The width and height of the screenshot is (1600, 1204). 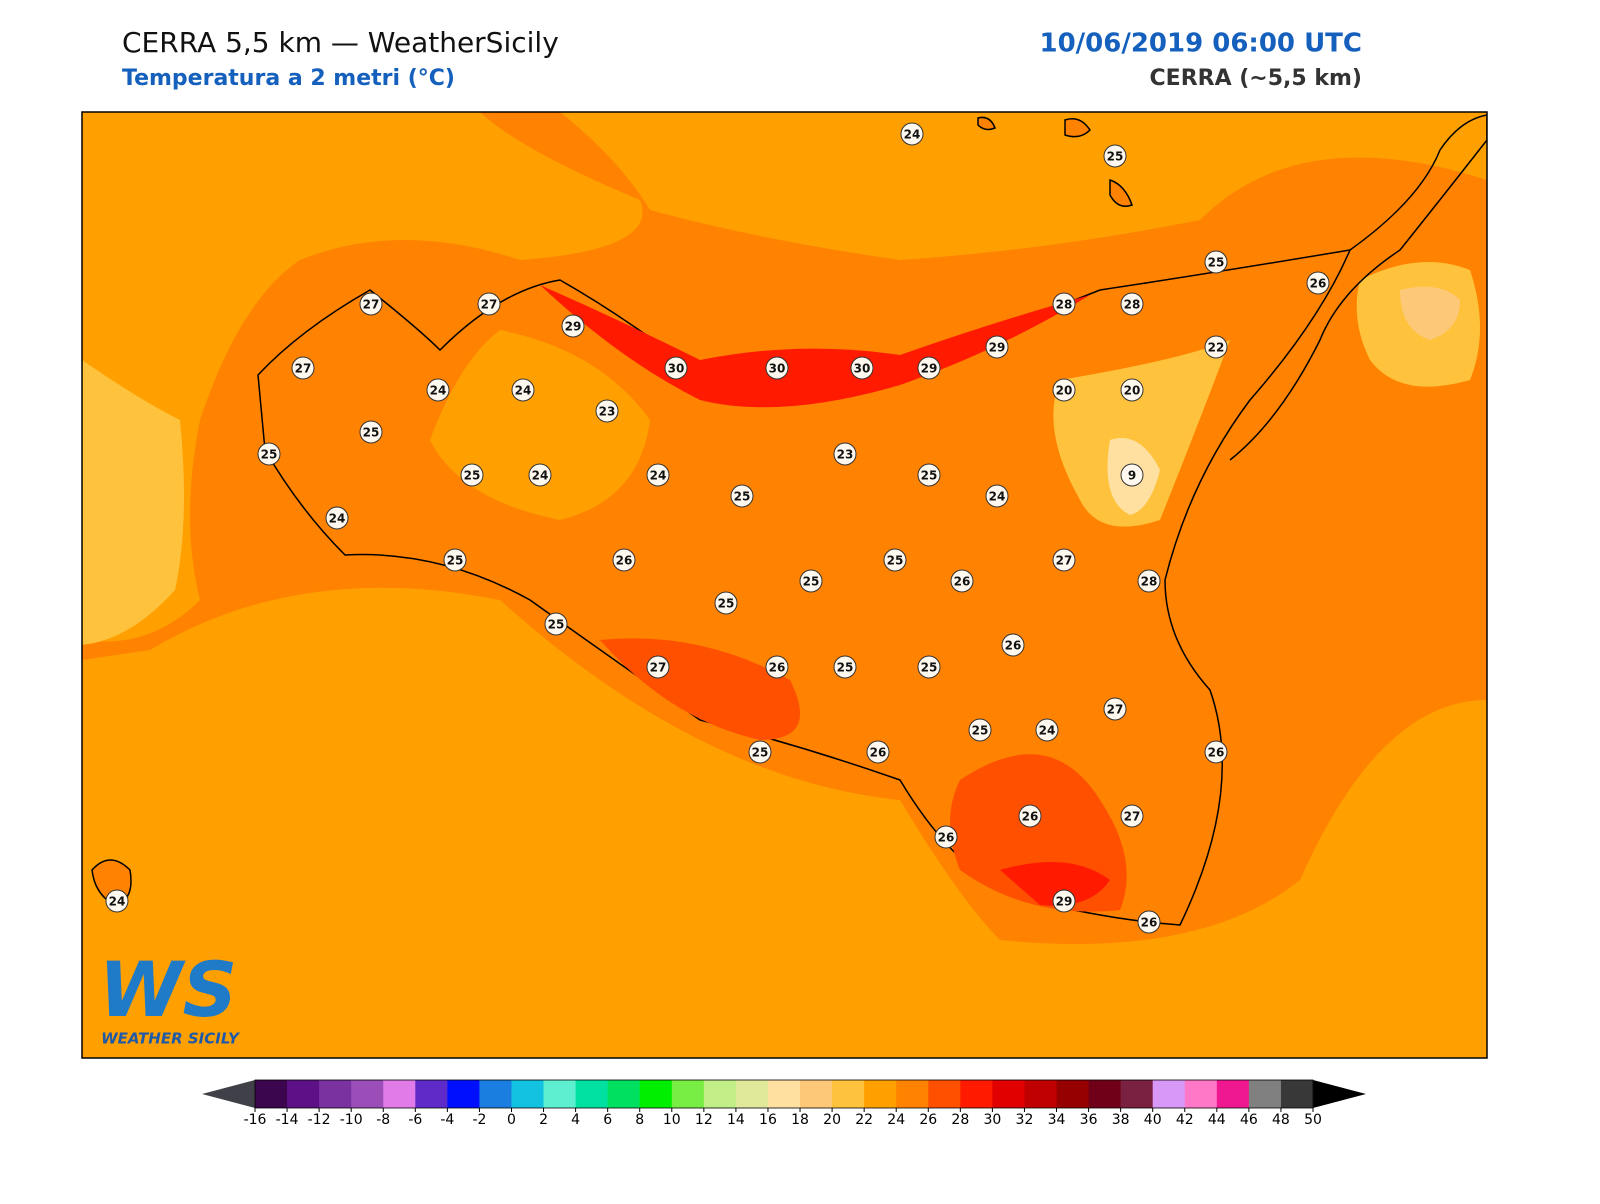 I want to click on colorbar-tick-label: 30, so click(x=992, y=1120).